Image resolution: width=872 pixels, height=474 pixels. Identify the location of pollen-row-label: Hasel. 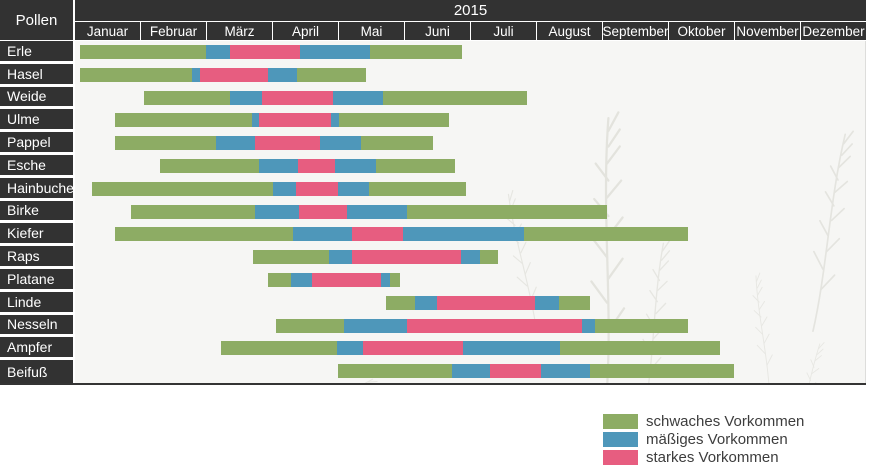
(36, 75).